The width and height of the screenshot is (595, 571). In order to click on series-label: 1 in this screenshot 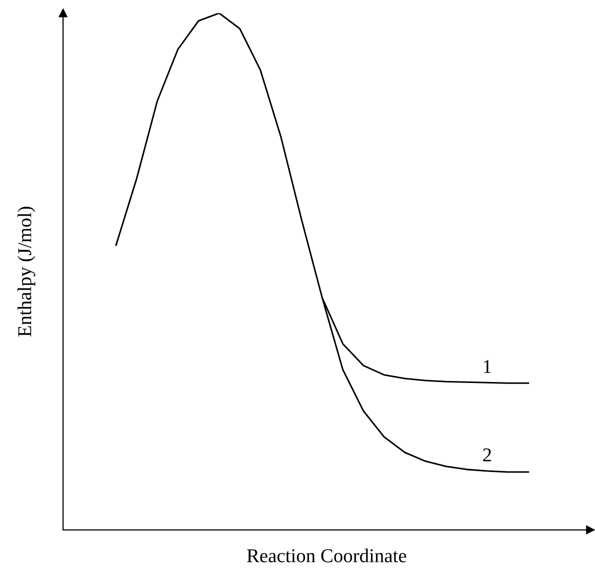, I will do `click(487, 366)`.